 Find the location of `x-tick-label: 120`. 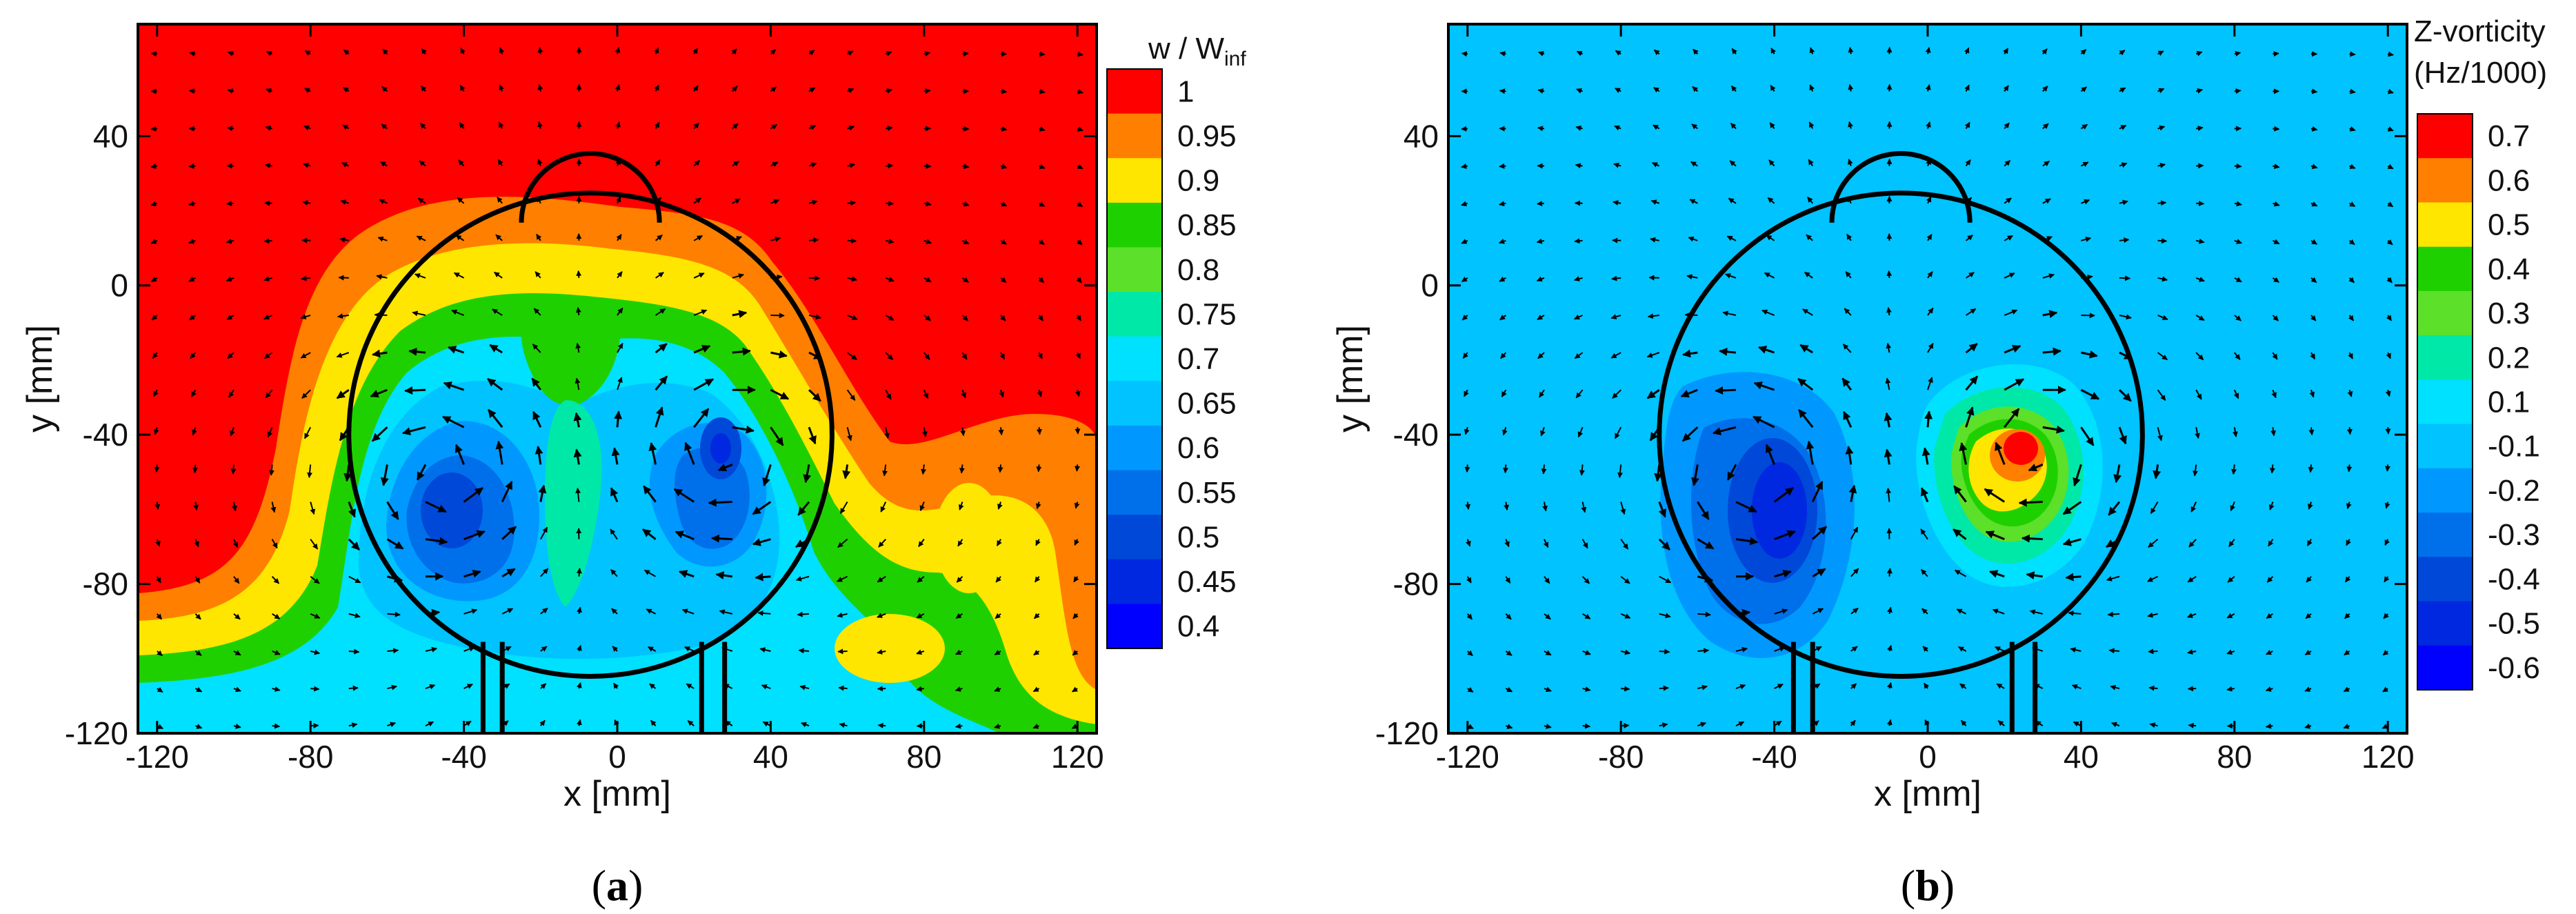

x-tick-label: 120 is located at coordinates (1077, 757).